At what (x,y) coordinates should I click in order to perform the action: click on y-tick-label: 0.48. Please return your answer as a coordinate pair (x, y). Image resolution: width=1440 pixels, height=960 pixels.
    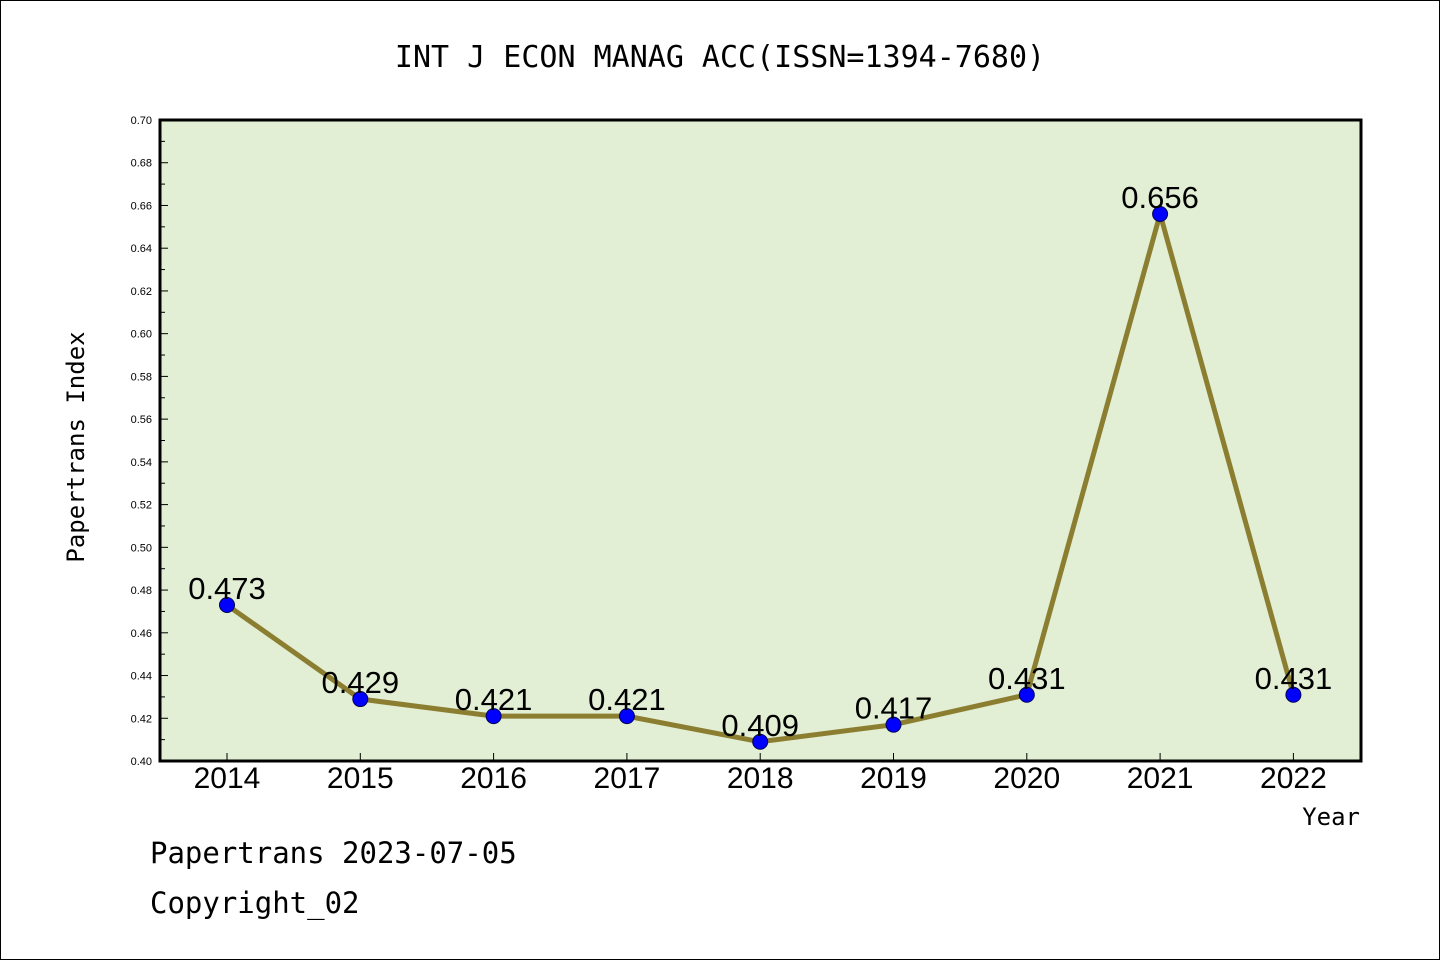
    Looking at the image, I should click on (141, 591).